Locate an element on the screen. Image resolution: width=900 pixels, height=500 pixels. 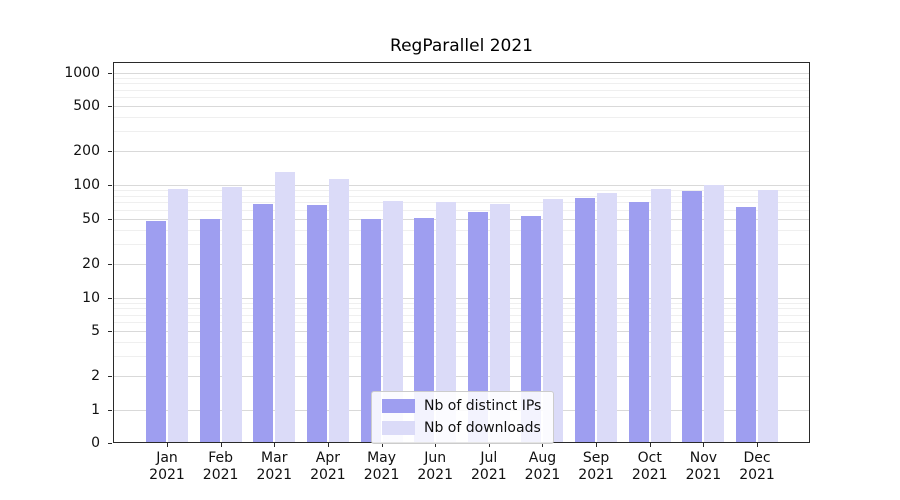
x-tick-label: Oct 2021 is located at coordinates (650, 467).